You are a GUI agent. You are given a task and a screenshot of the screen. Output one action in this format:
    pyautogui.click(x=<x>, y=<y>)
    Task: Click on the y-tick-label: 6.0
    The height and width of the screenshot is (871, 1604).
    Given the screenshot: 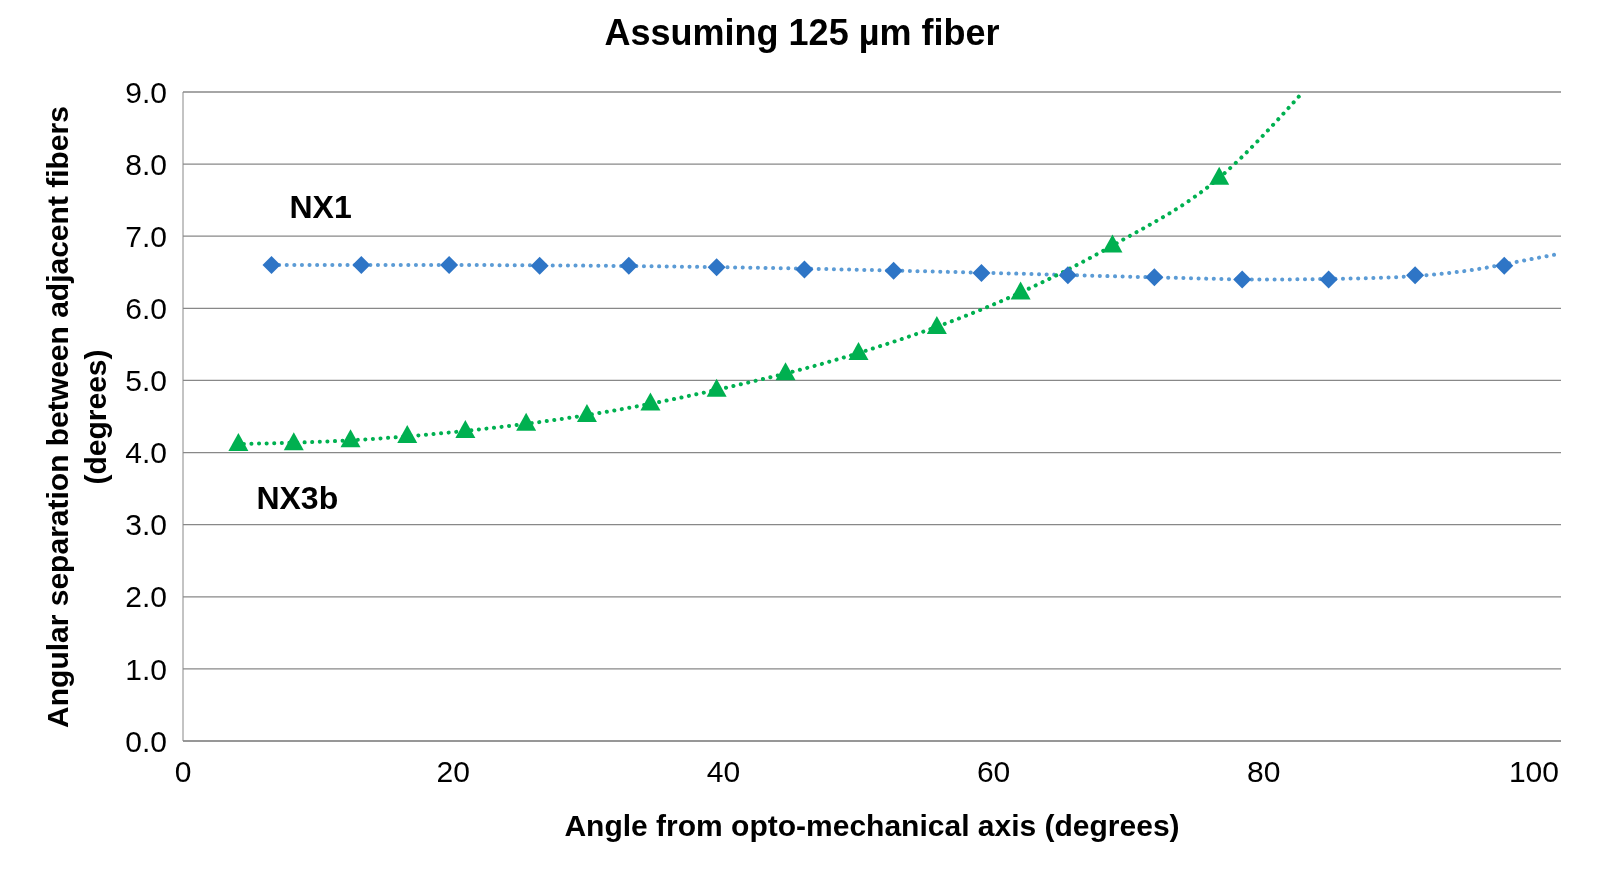 What is the action you would take?
    pyautogui.click(x=146, y=308)
    